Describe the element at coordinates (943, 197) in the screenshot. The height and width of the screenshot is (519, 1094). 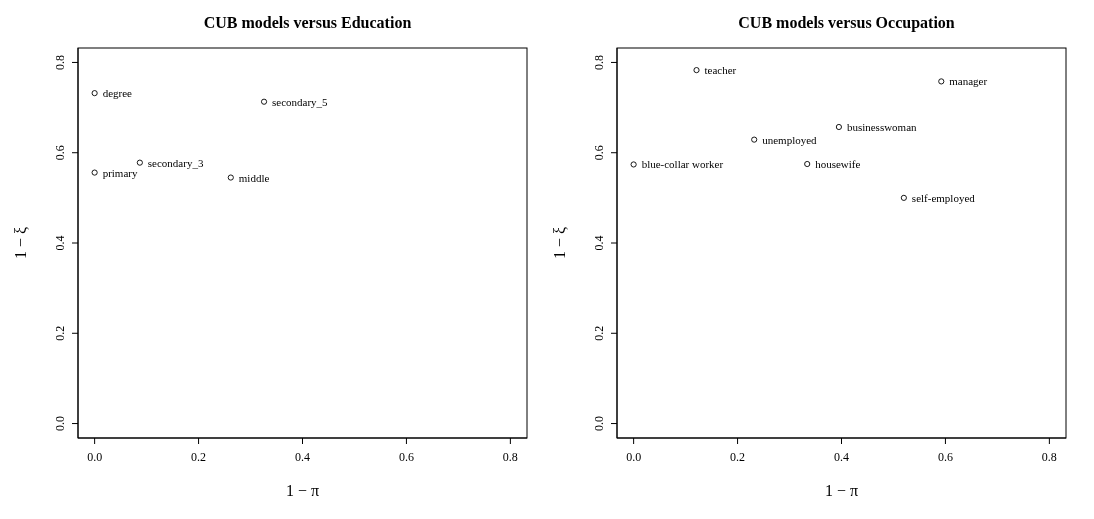
I see `annotation: self-employed` at that location.